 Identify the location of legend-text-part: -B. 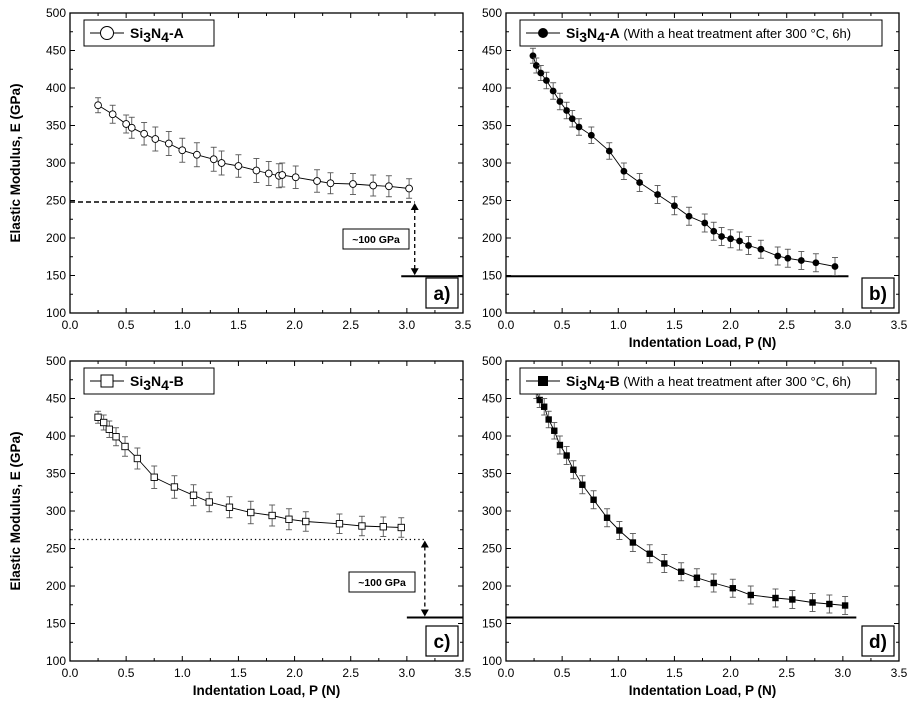
(176, 381).